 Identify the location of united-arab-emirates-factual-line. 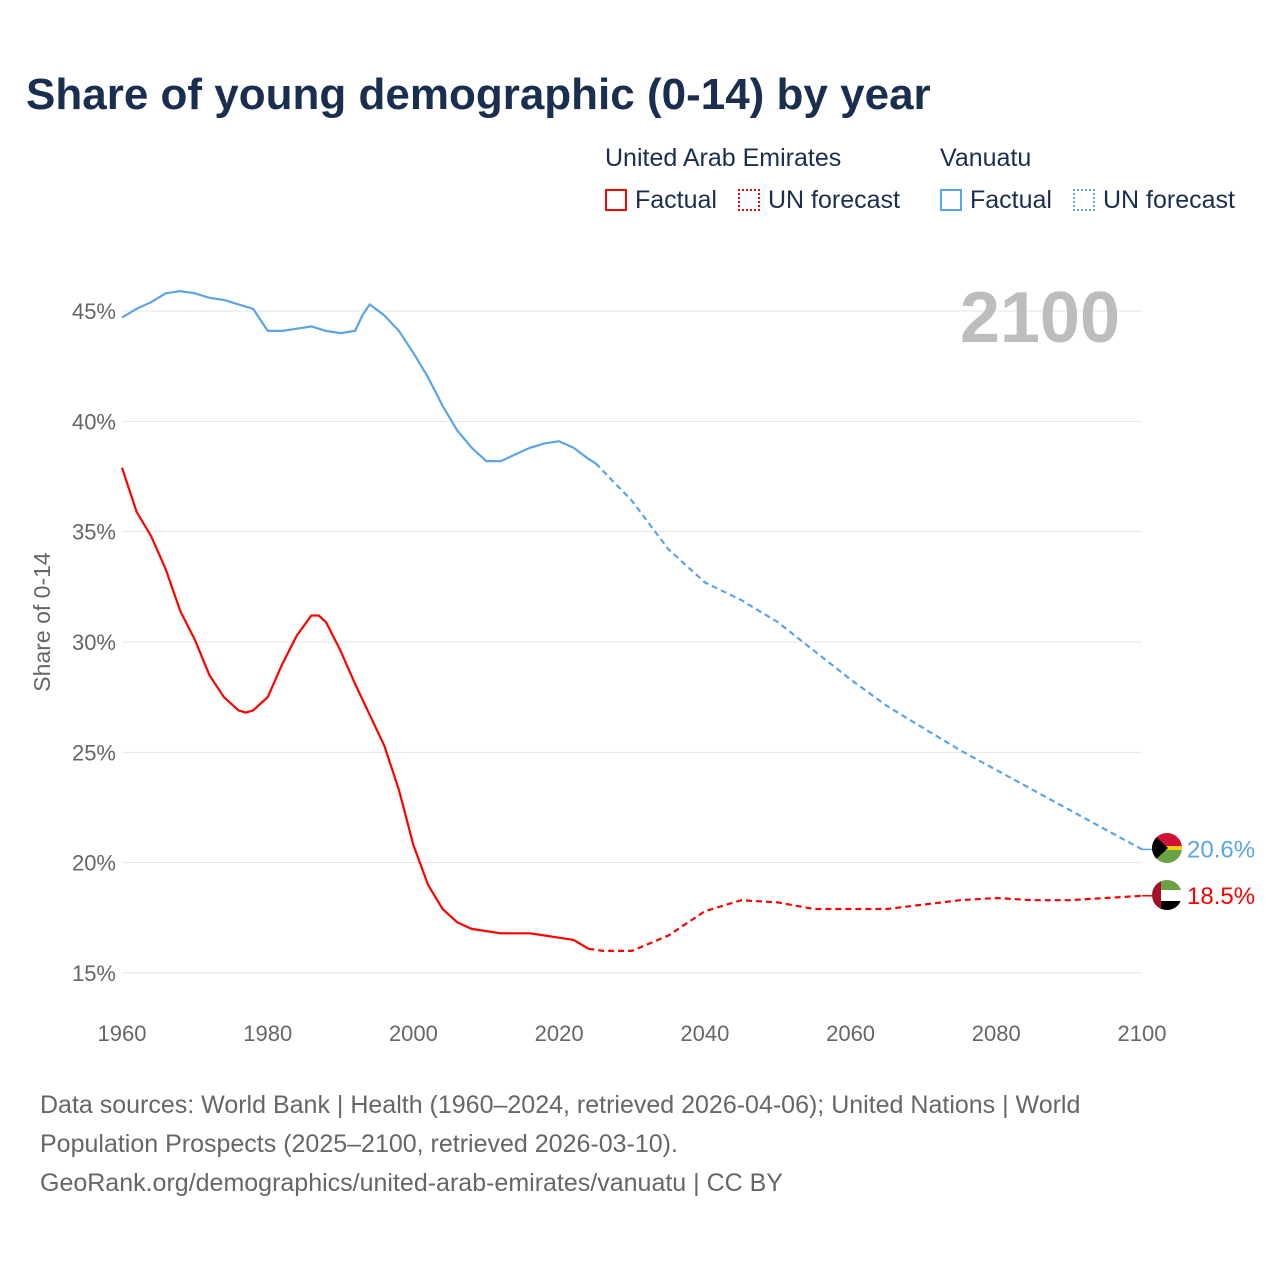
(354, 708).